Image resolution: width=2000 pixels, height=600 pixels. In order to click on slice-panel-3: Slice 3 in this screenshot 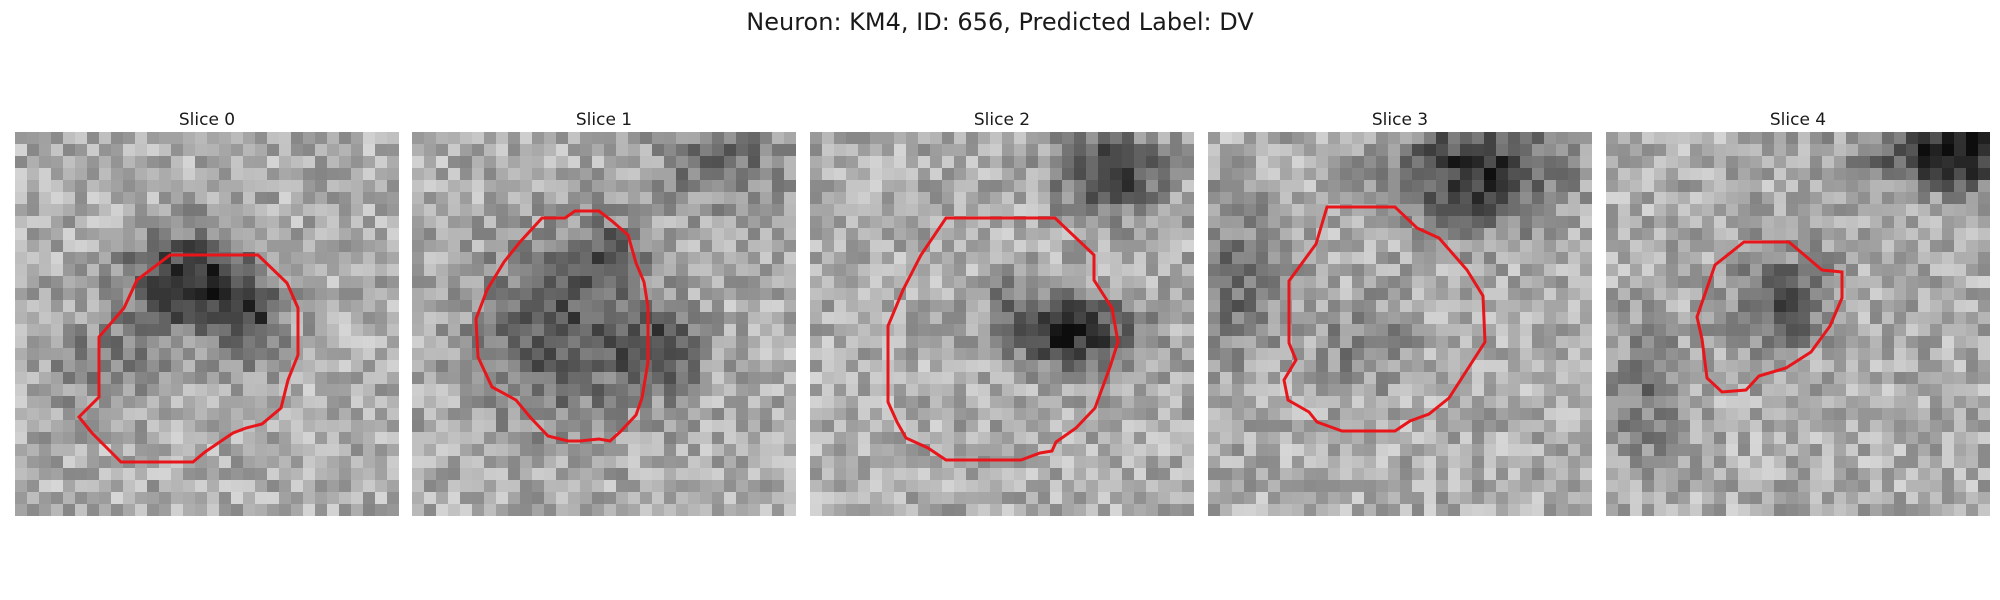, I will do `click(1400, 312)`.